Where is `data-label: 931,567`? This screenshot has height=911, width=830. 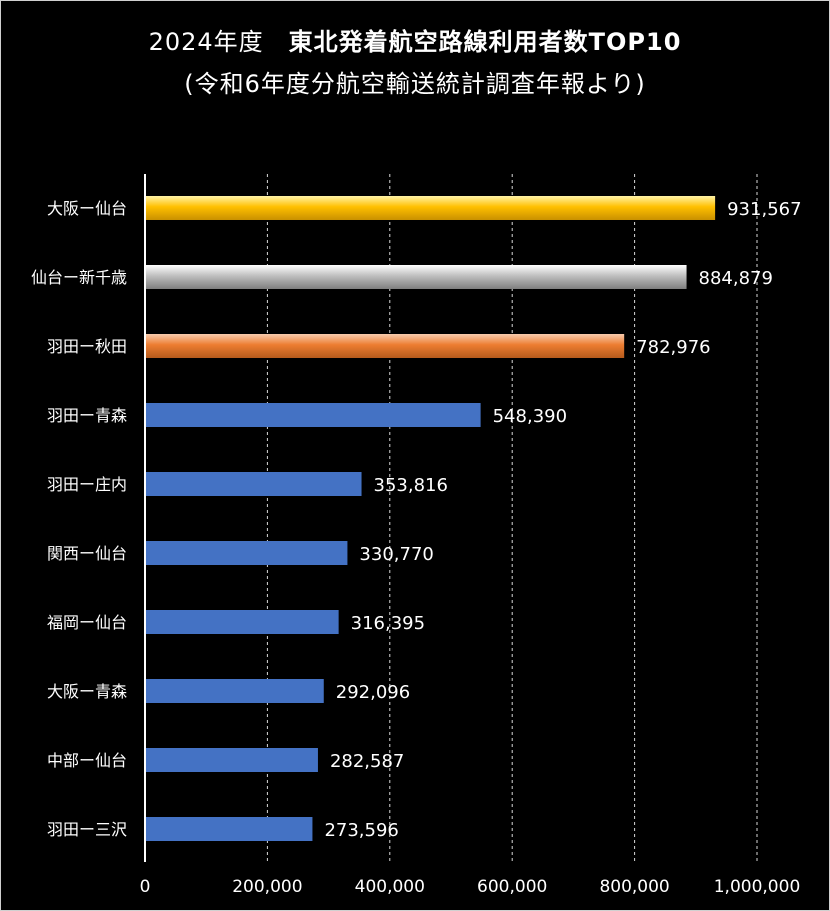 data-label: 931,567 is located at coordinates (764, 209).